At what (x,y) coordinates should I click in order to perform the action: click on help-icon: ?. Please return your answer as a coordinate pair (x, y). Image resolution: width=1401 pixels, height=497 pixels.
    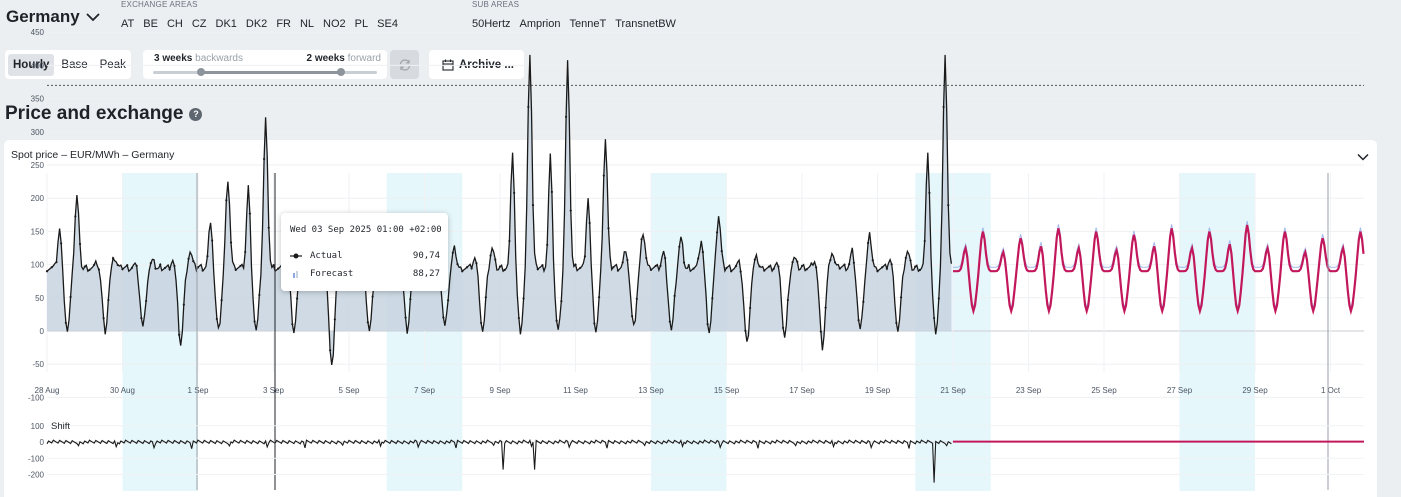
    Looking at the image, I should click on (196, 114).